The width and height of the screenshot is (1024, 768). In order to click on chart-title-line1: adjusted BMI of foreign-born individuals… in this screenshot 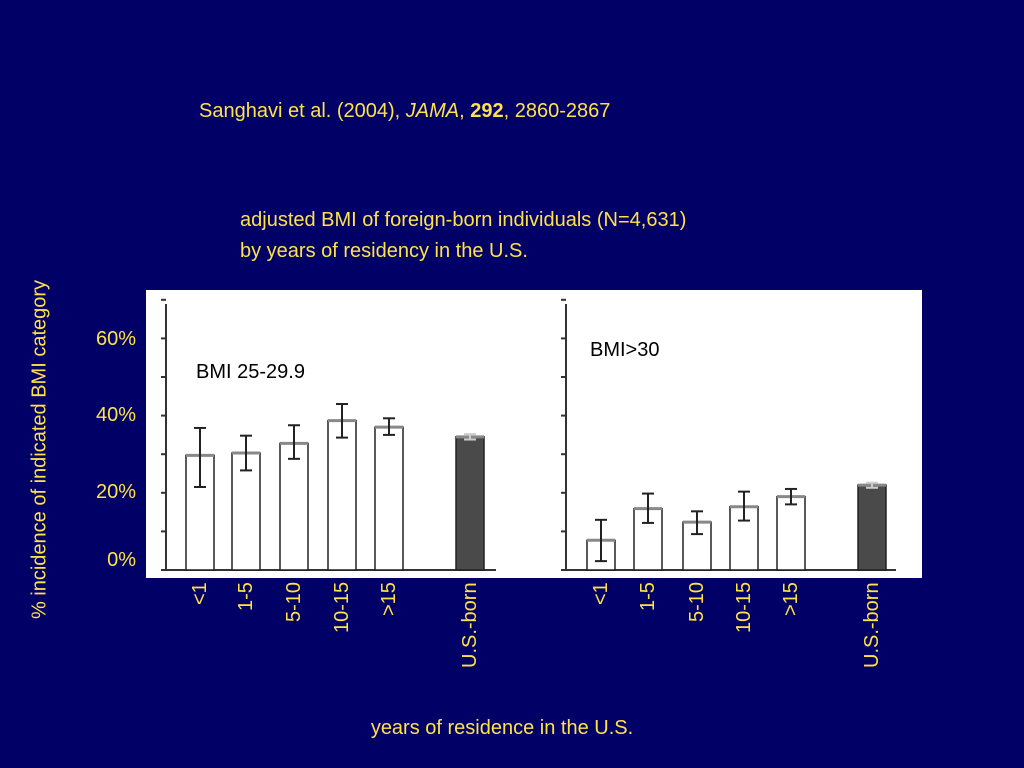, I will do `click(463, 220)`.